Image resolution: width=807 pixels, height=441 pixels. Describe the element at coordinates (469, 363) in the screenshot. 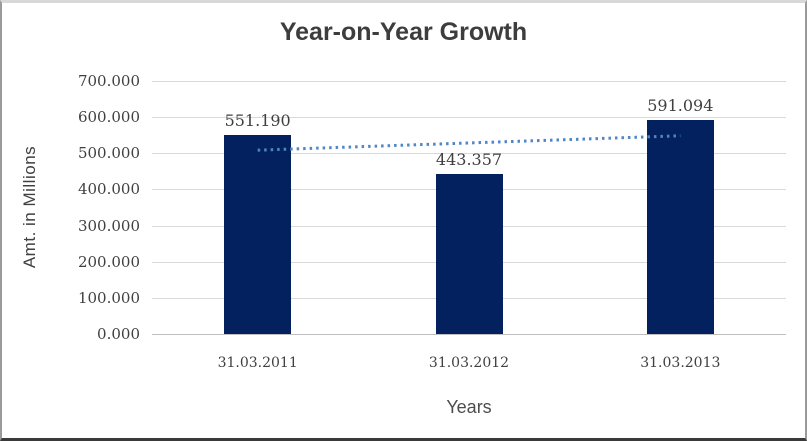

I see `x-tick-label: 31.03.2012` at that location.